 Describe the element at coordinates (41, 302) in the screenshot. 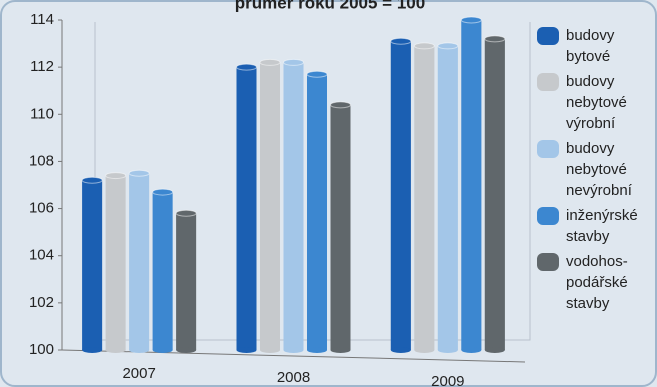

I see `y-tick-label: 102` at that location.